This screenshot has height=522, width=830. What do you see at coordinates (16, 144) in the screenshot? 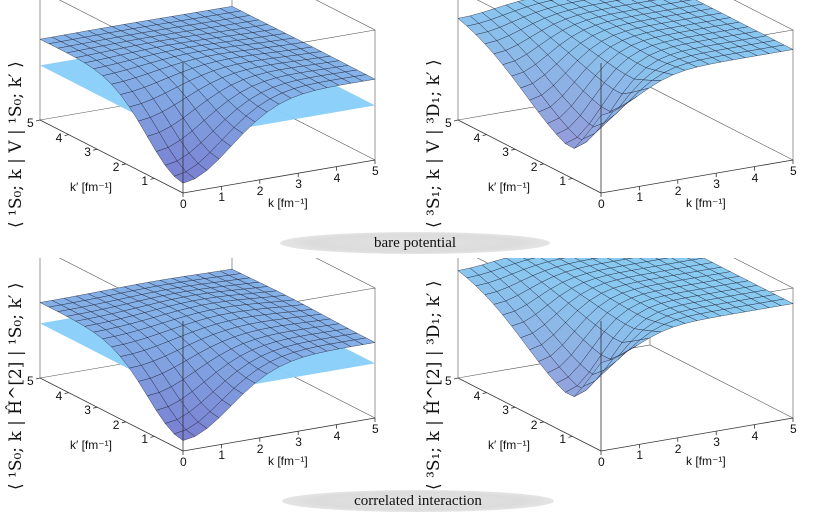
I see `panel-y-label: ⟨ ¹S₀; k | V | ¹S₀; k′ ⟩` at bounding box center [16, 144].